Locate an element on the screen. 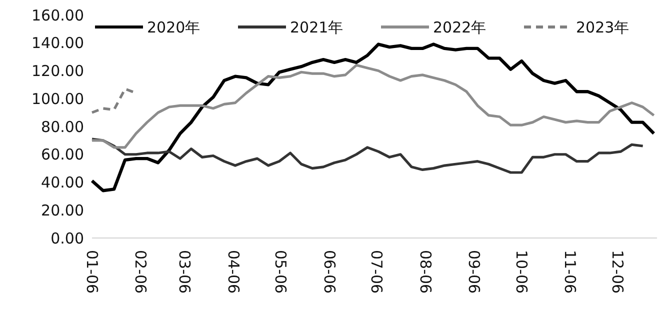 This screenshot has width=661, height=320. legend-label: 2020年 is located at coordinates (173, 27).